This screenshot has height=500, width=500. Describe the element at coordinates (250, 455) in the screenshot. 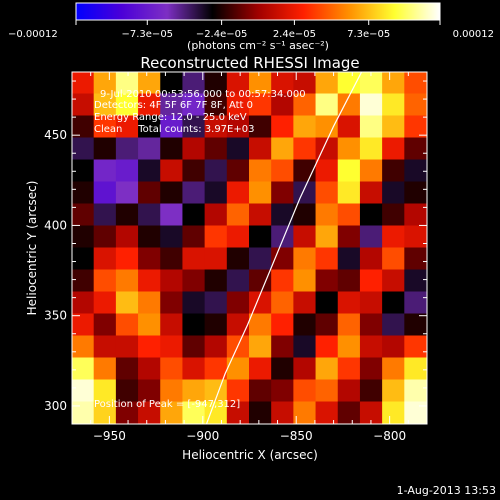

I see `x-axis-label: Heliocentric X (arcsec)` at that location.